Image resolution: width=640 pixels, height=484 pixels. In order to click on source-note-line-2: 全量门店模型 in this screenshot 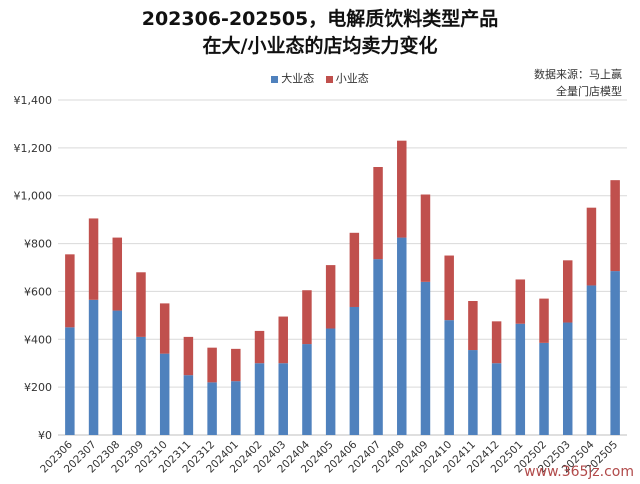, I will do `click(589, 91)`.